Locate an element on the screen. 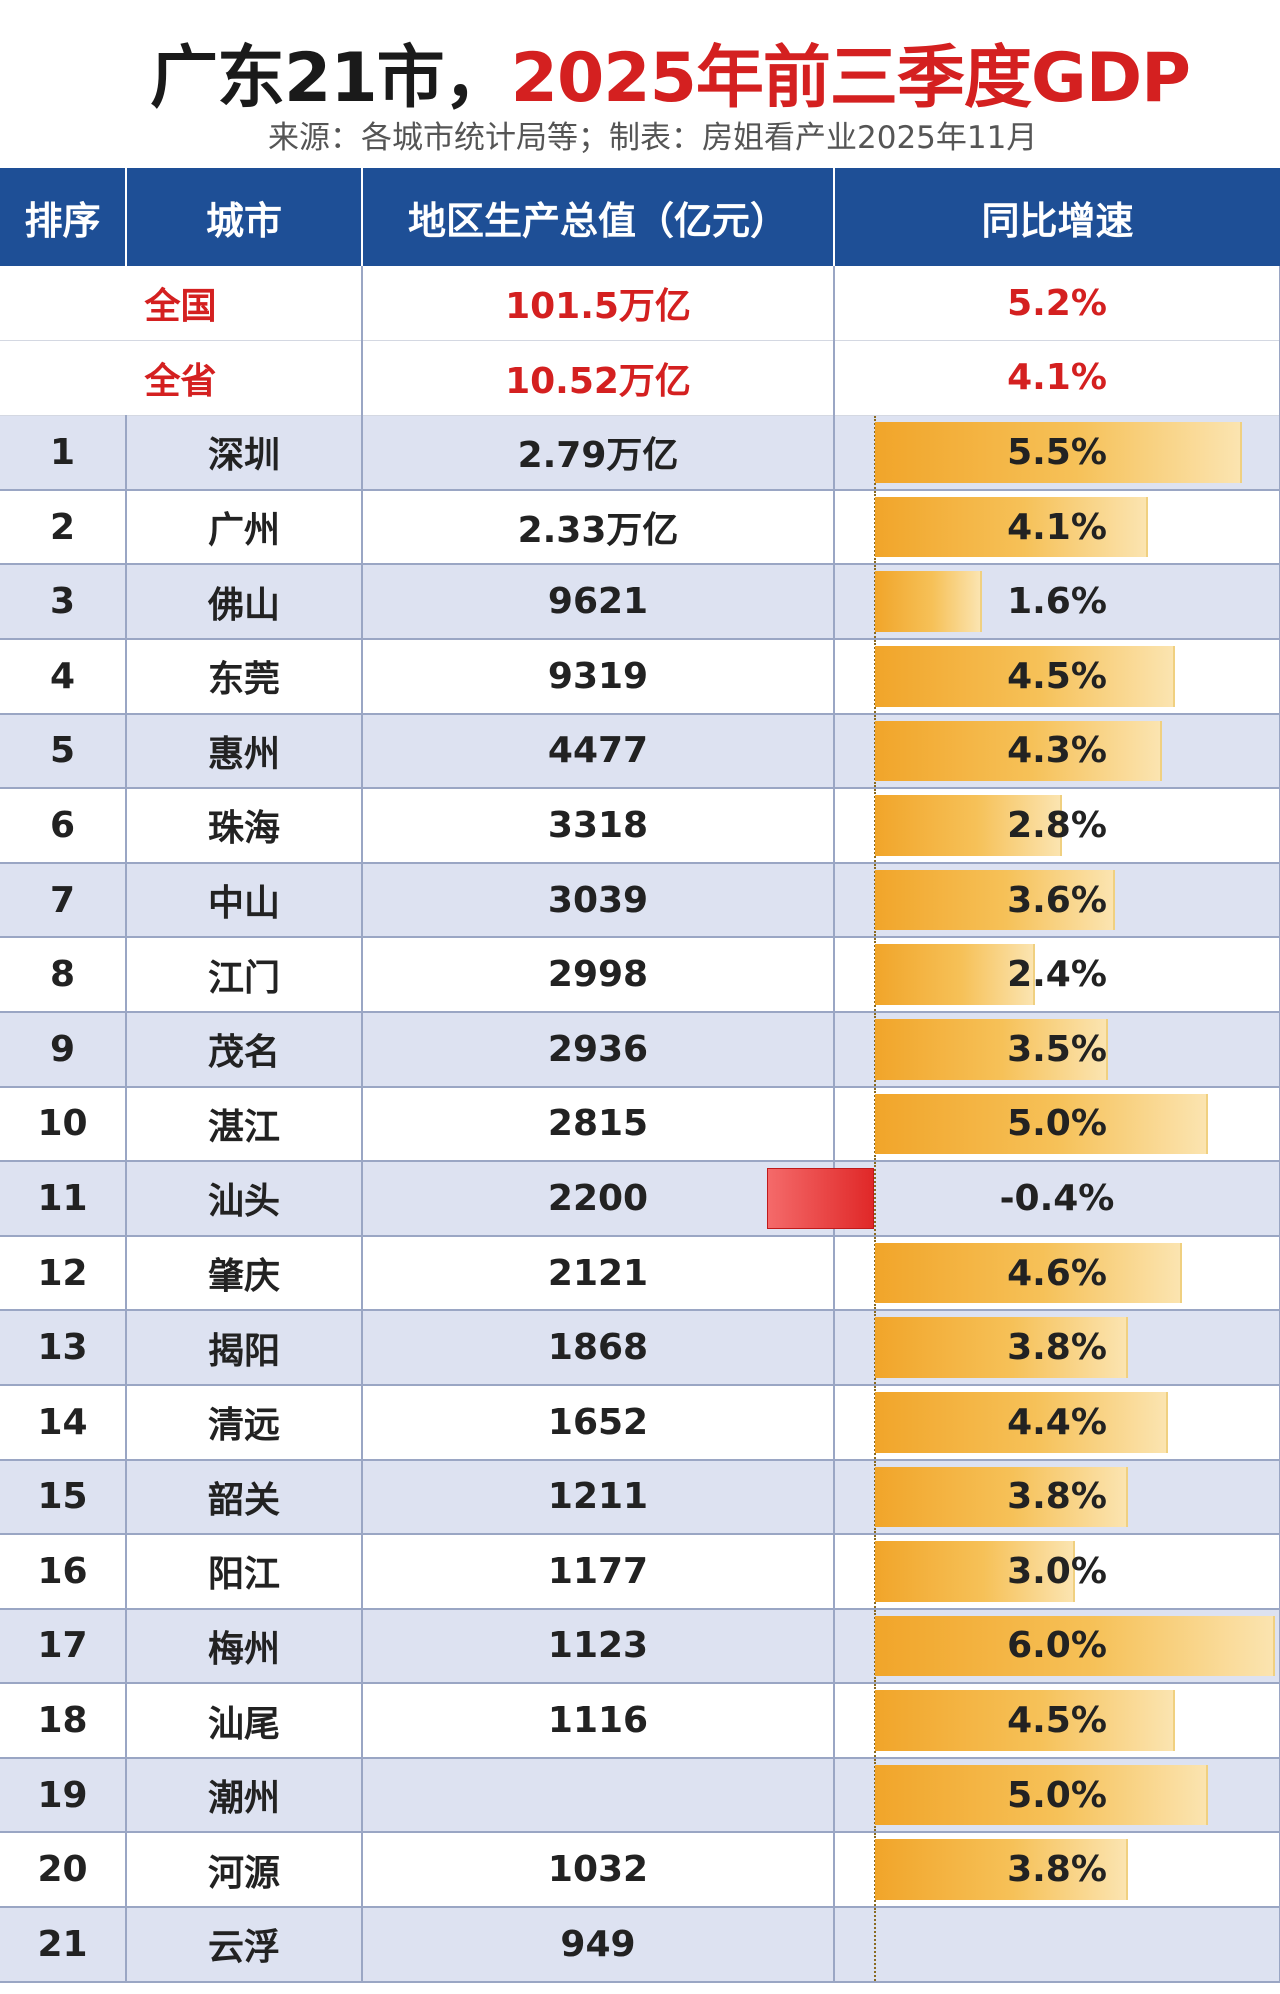 This screenshot has height=1994, width=1280. table-row: 11 汕头 2200 -0.4% is located at coordinates (640, 1199).